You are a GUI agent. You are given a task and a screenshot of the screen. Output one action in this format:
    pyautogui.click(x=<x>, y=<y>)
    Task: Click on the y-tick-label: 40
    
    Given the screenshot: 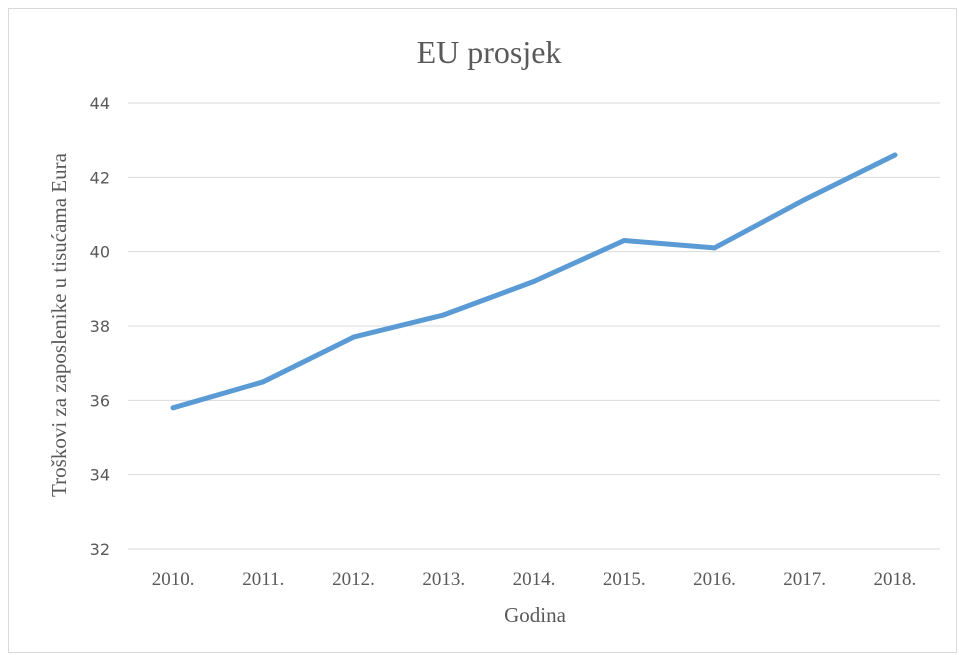 What is the action you would take?
    pyautogui.click(x=100, y=252)
    